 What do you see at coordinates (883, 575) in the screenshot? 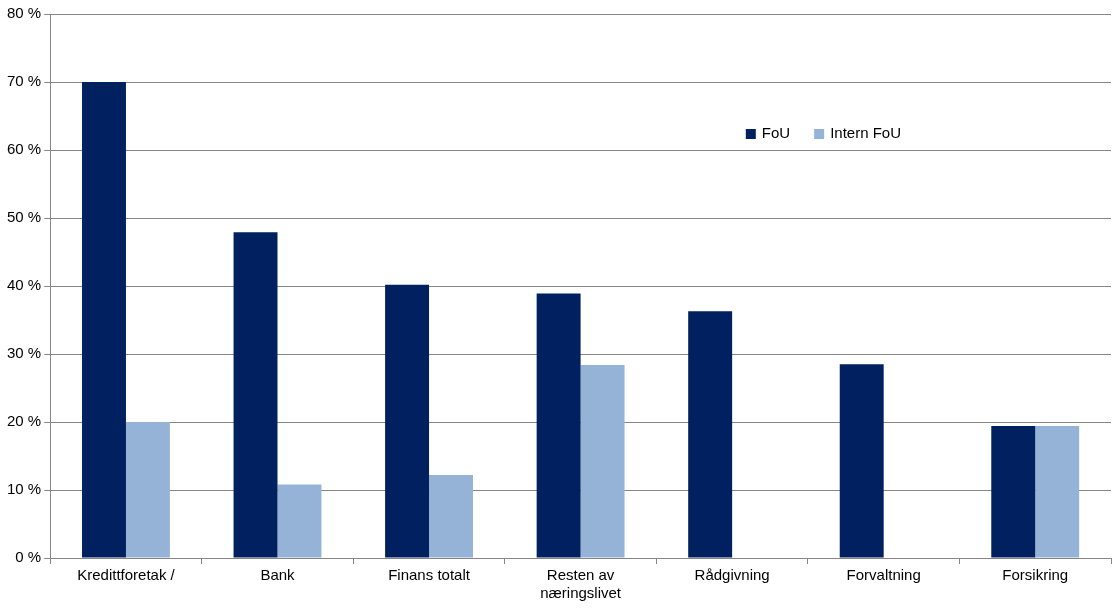
I see `x-tick-label: Forvaltning` at bounding box center [883, 575].